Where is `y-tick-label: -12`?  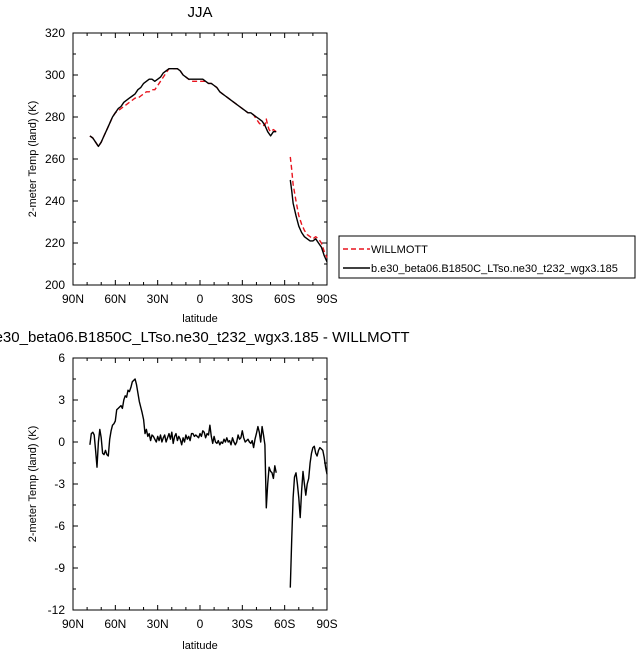
y-tick-label: -12 is located at coordinates (57, 610).